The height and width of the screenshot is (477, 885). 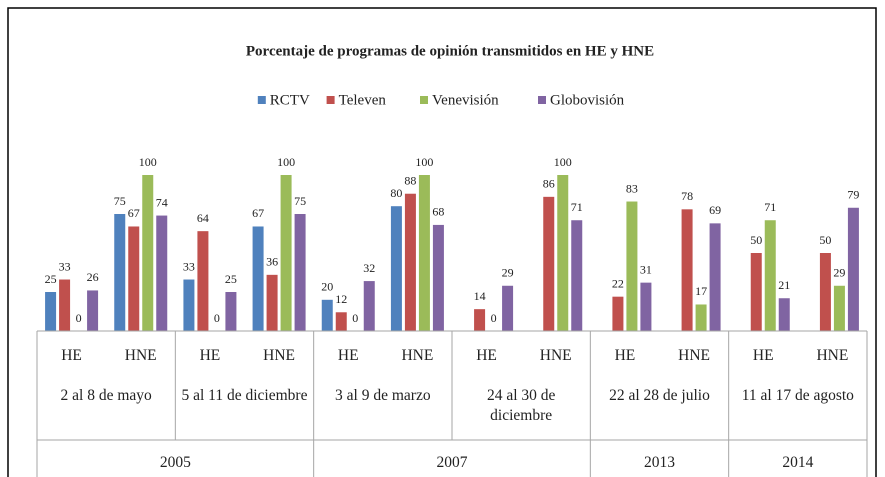 I want to click on value-label: 36, so click(x=272, y=262).